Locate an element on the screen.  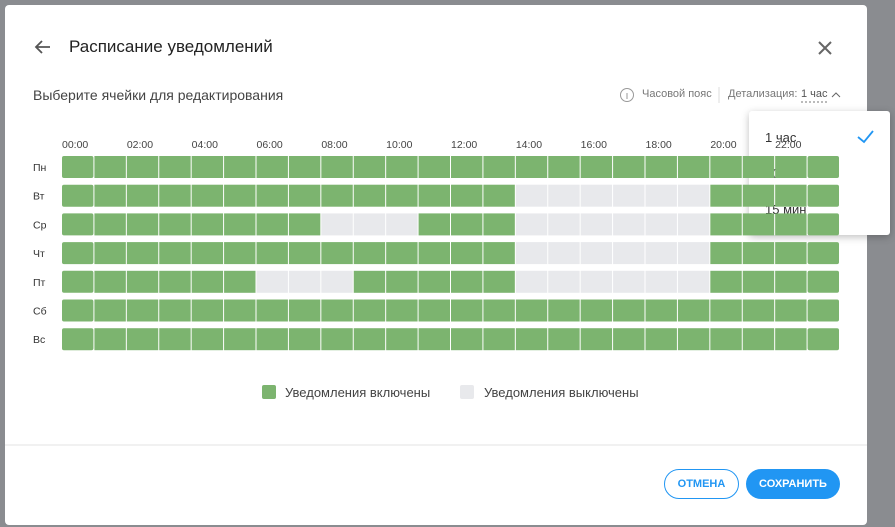
cancel-button: ОТМЕНА is located at coordinates (701, 484).